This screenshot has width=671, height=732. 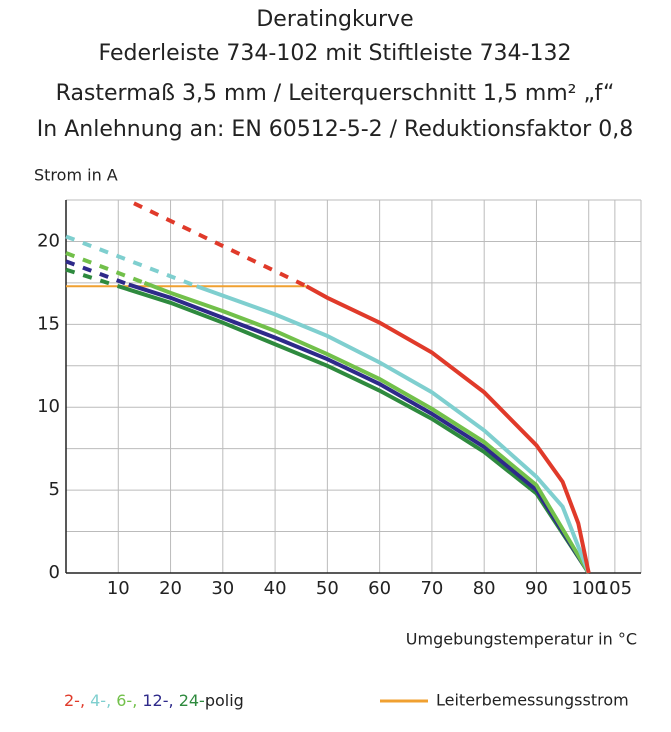 I want to click on legend-entry: 12-, so click(x=155, y=700).